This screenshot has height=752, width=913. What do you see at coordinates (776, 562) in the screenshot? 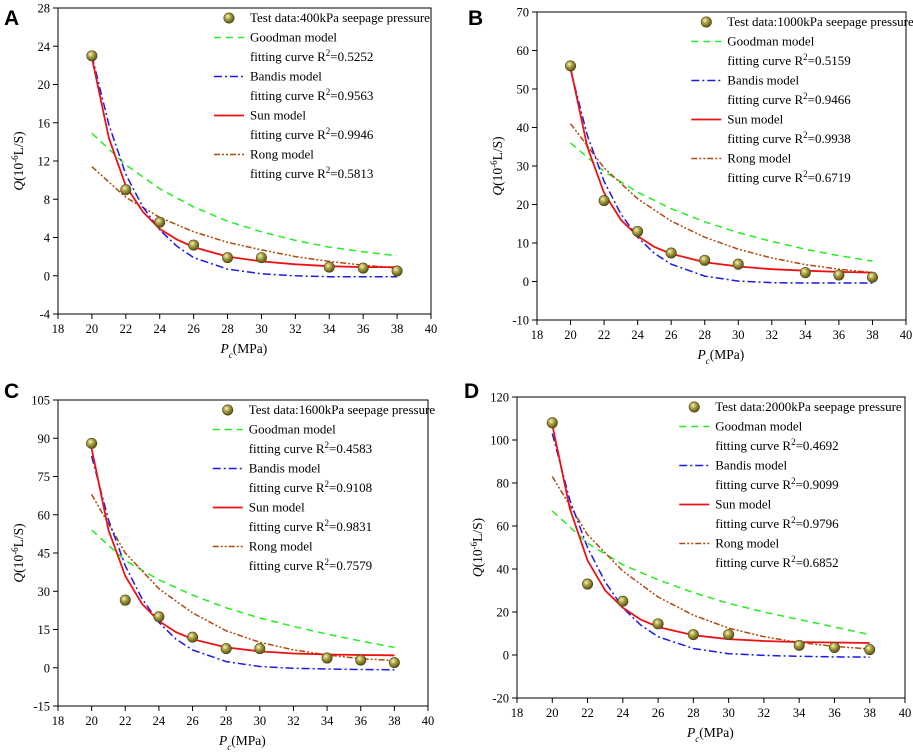
I see `legend-rong-r2: fitting curve R2=0.6852` at bounding box center [776, 562].